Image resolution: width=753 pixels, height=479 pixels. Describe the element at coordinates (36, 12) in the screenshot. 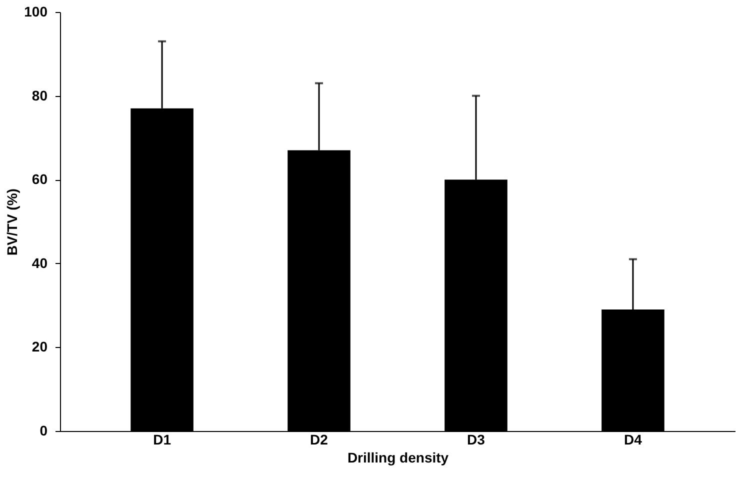

I see `y-tick-label: 100` at that location.